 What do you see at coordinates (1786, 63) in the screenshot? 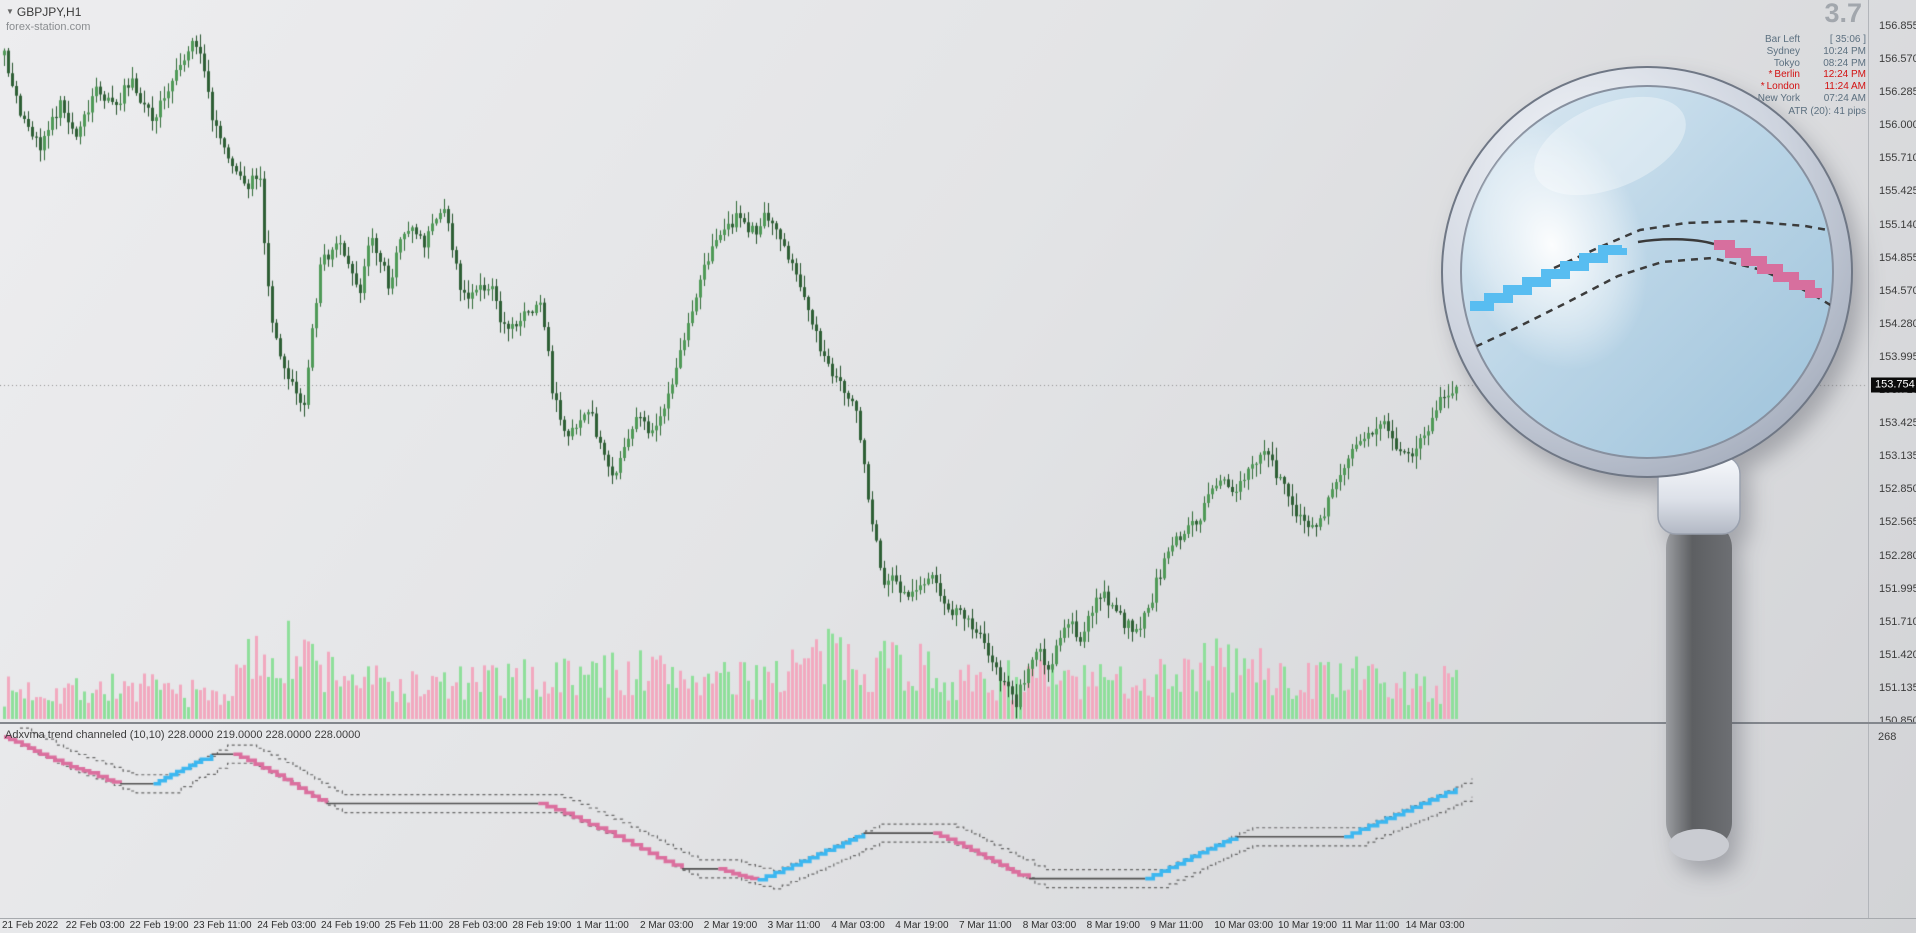
I see `session-label: Tokyo` at bounding box center [1786, 63].